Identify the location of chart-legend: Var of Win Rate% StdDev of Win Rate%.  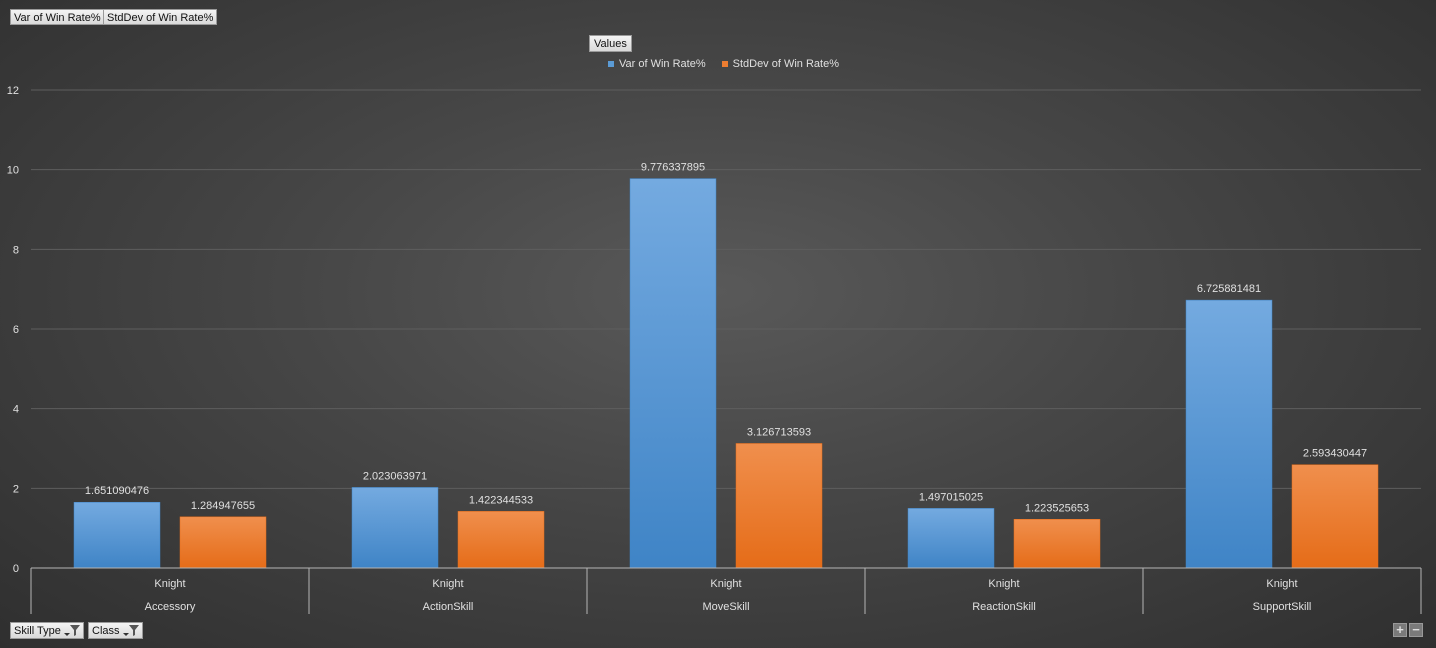
(723, 64).